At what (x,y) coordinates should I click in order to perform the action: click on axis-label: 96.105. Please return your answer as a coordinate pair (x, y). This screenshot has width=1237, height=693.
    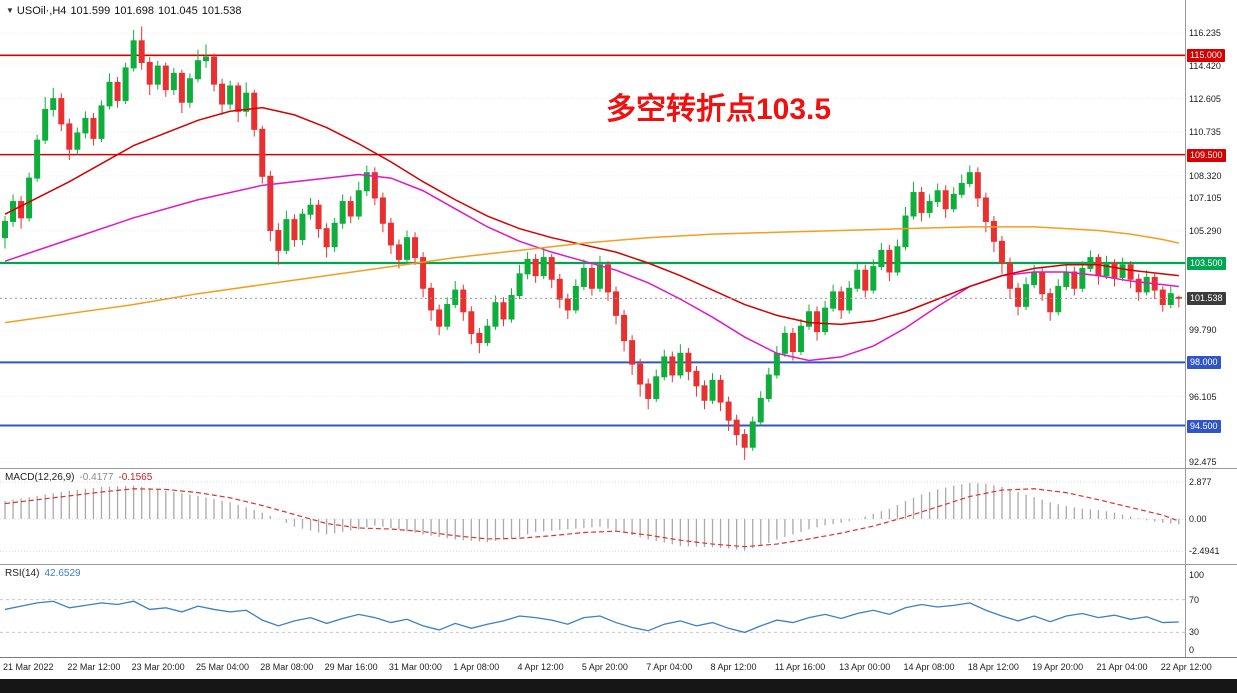
    Looking at the image, I should click on (1203, 396).